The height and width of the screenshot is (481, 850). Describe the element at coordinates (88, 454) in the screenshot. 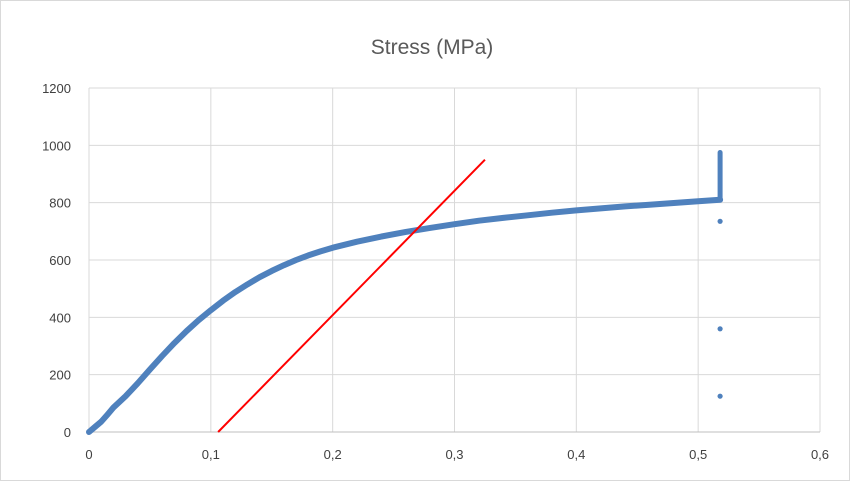

I see `x-tick-label: 0` at that location.